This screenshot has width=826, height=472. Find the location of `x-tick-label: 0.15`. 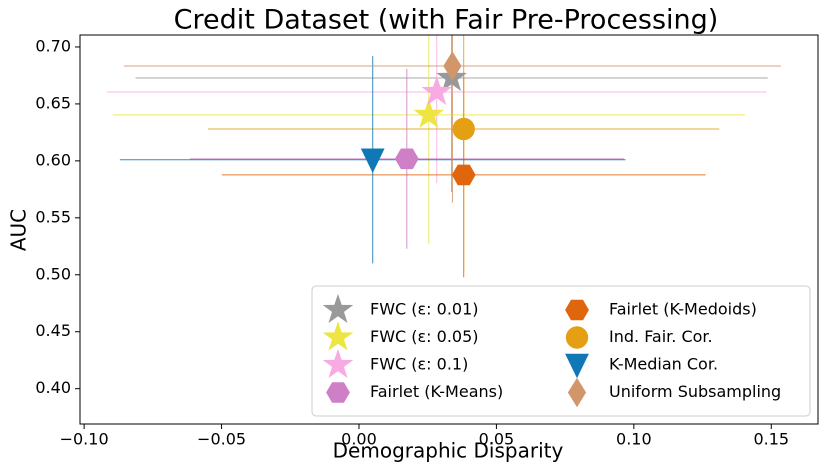

x-tick-label: 0.15 is located at coordinates (771, 439).